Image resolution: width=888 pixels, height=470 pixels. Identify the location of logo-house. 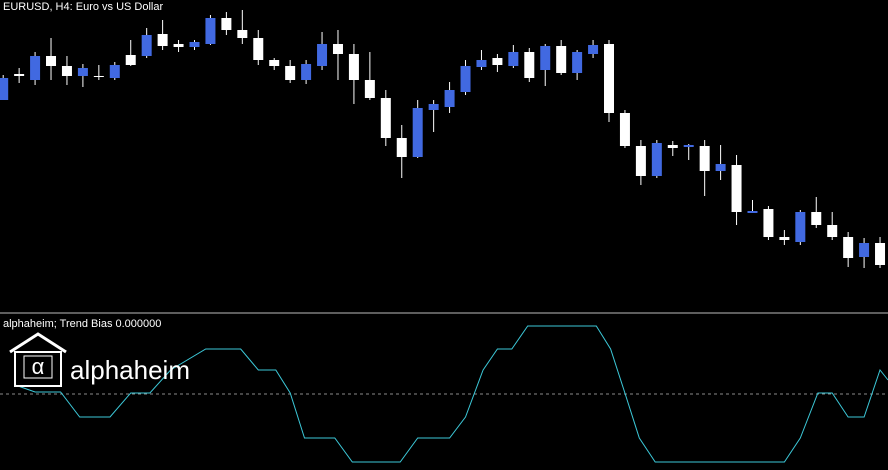
(38, 369).